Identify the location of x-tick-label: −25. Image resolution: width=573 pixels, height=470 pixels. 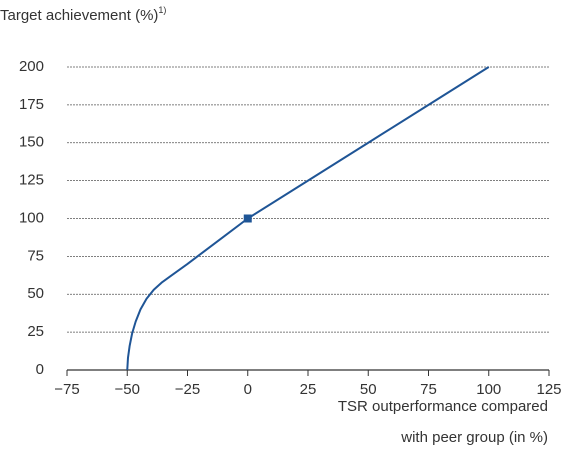
(187, 389).